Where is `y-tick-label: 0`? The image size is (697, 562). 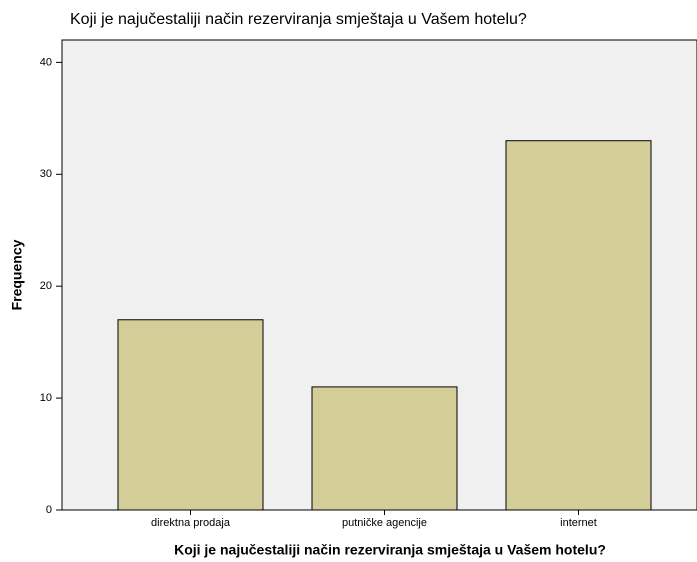
y-tick-label: 0 is located at coordinates (49, 510).